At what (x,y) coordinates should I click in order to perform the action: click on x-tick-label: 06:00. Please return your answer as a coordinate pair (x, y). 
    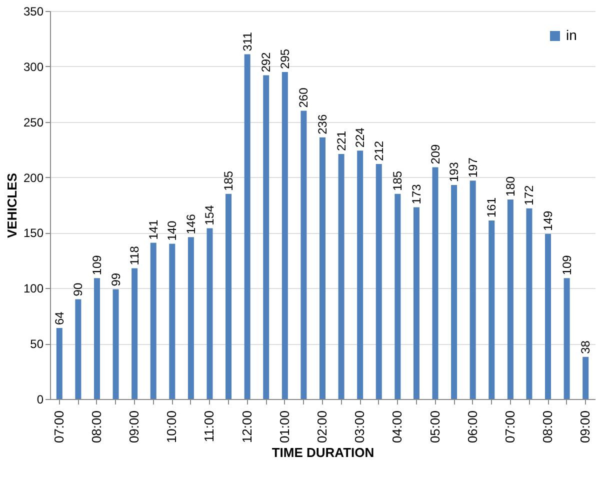
    Looking at the image, I should click on (472, 427).